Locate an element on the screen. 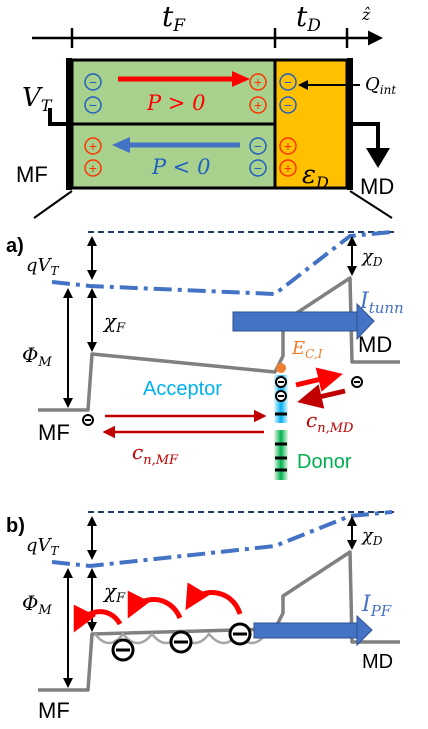  label-acceptor: Acceptor is located at coordinates (182, 389).